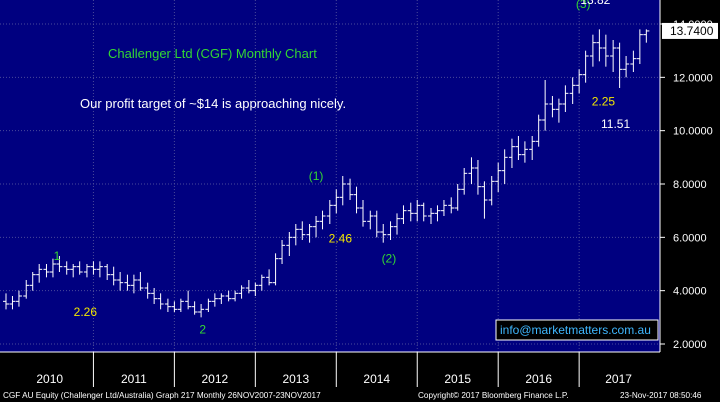 Image resolution: width=720 pixels, height=402 pixels. I want to click on x-tick-label: 2012, so click(215, 379).